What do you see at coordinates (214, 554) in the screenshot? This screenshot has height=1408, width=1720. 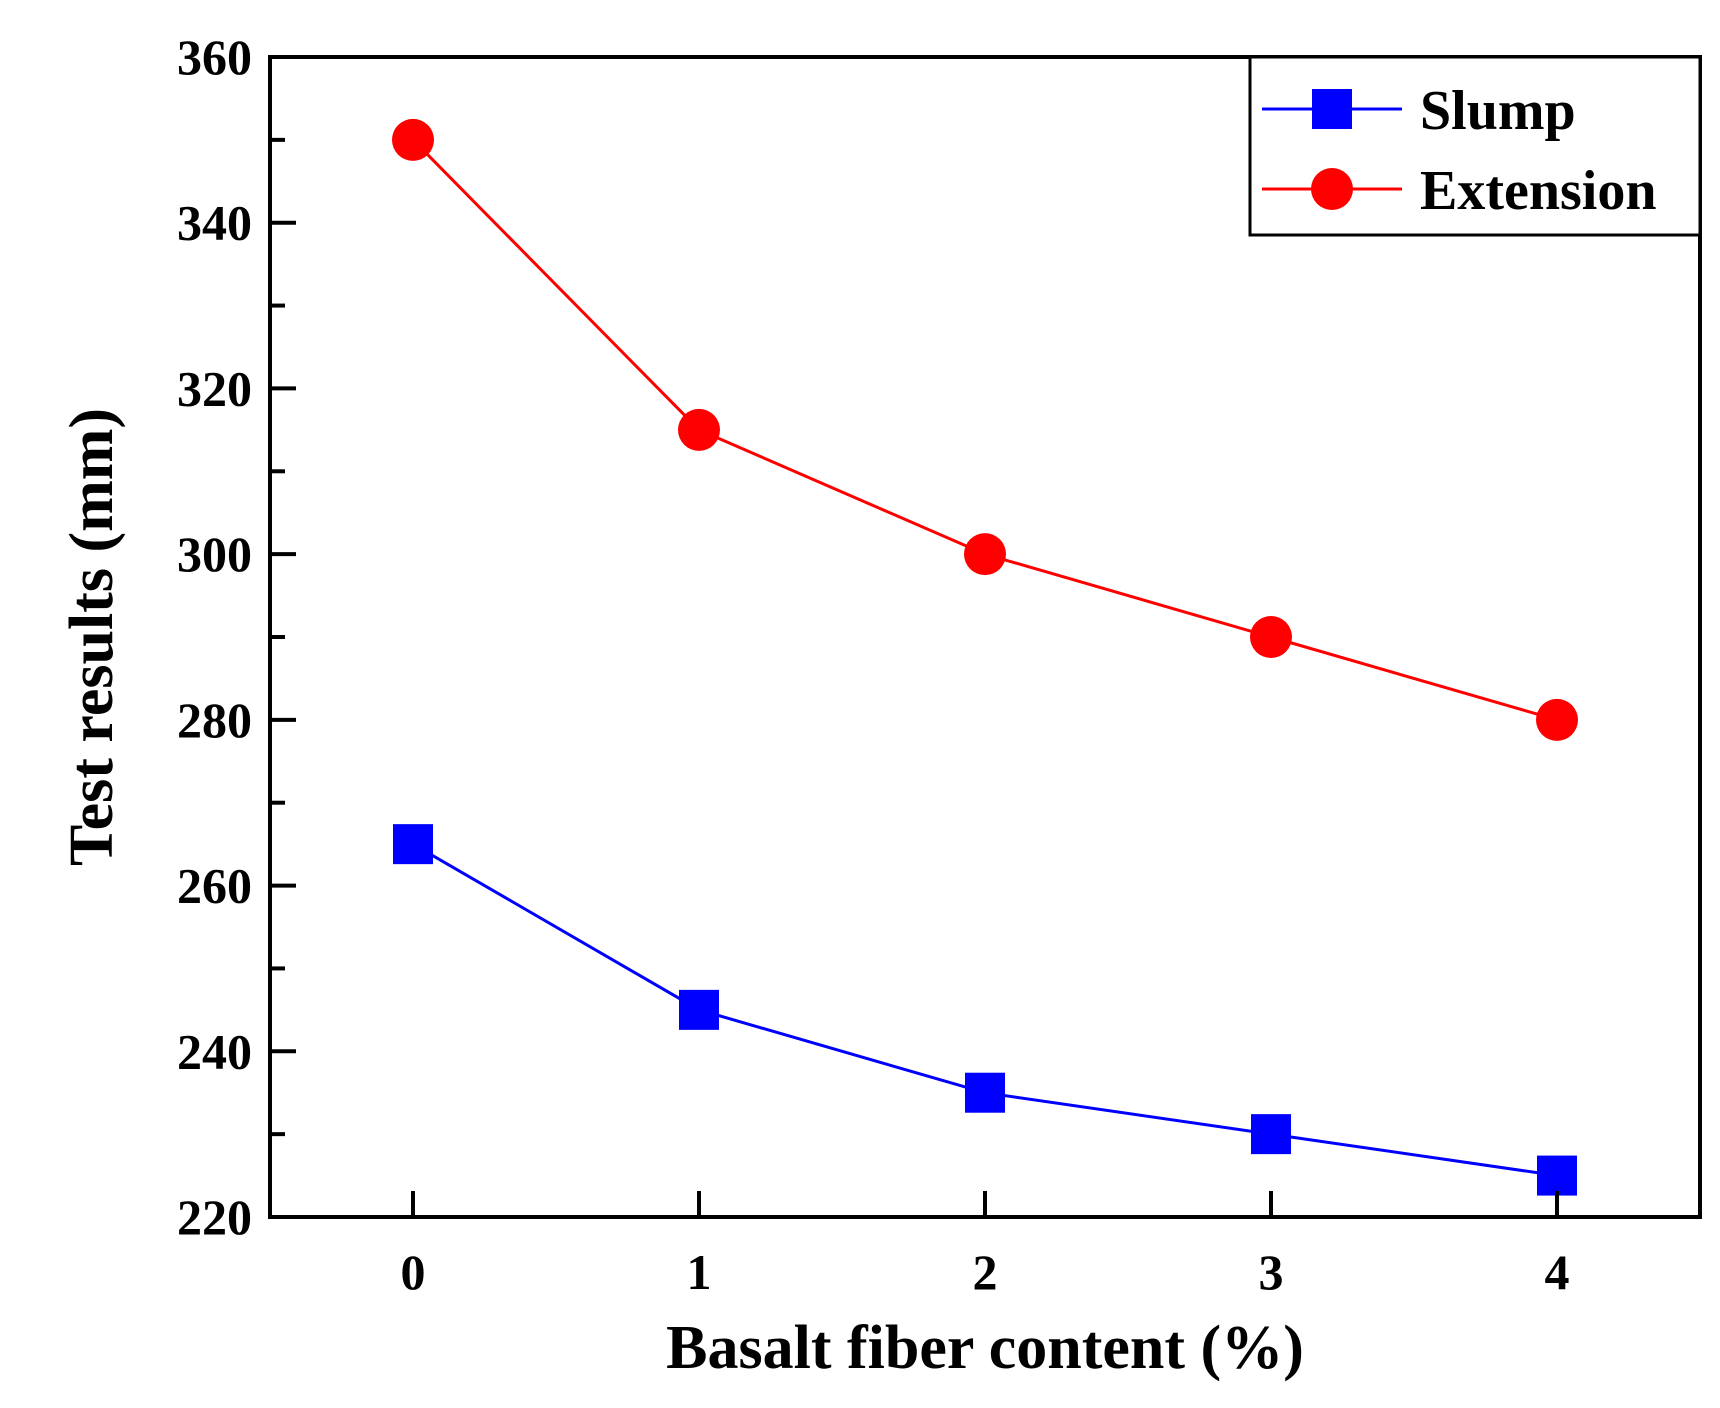 I see `y-tick-label: 300` at bounding box center [214, 554].